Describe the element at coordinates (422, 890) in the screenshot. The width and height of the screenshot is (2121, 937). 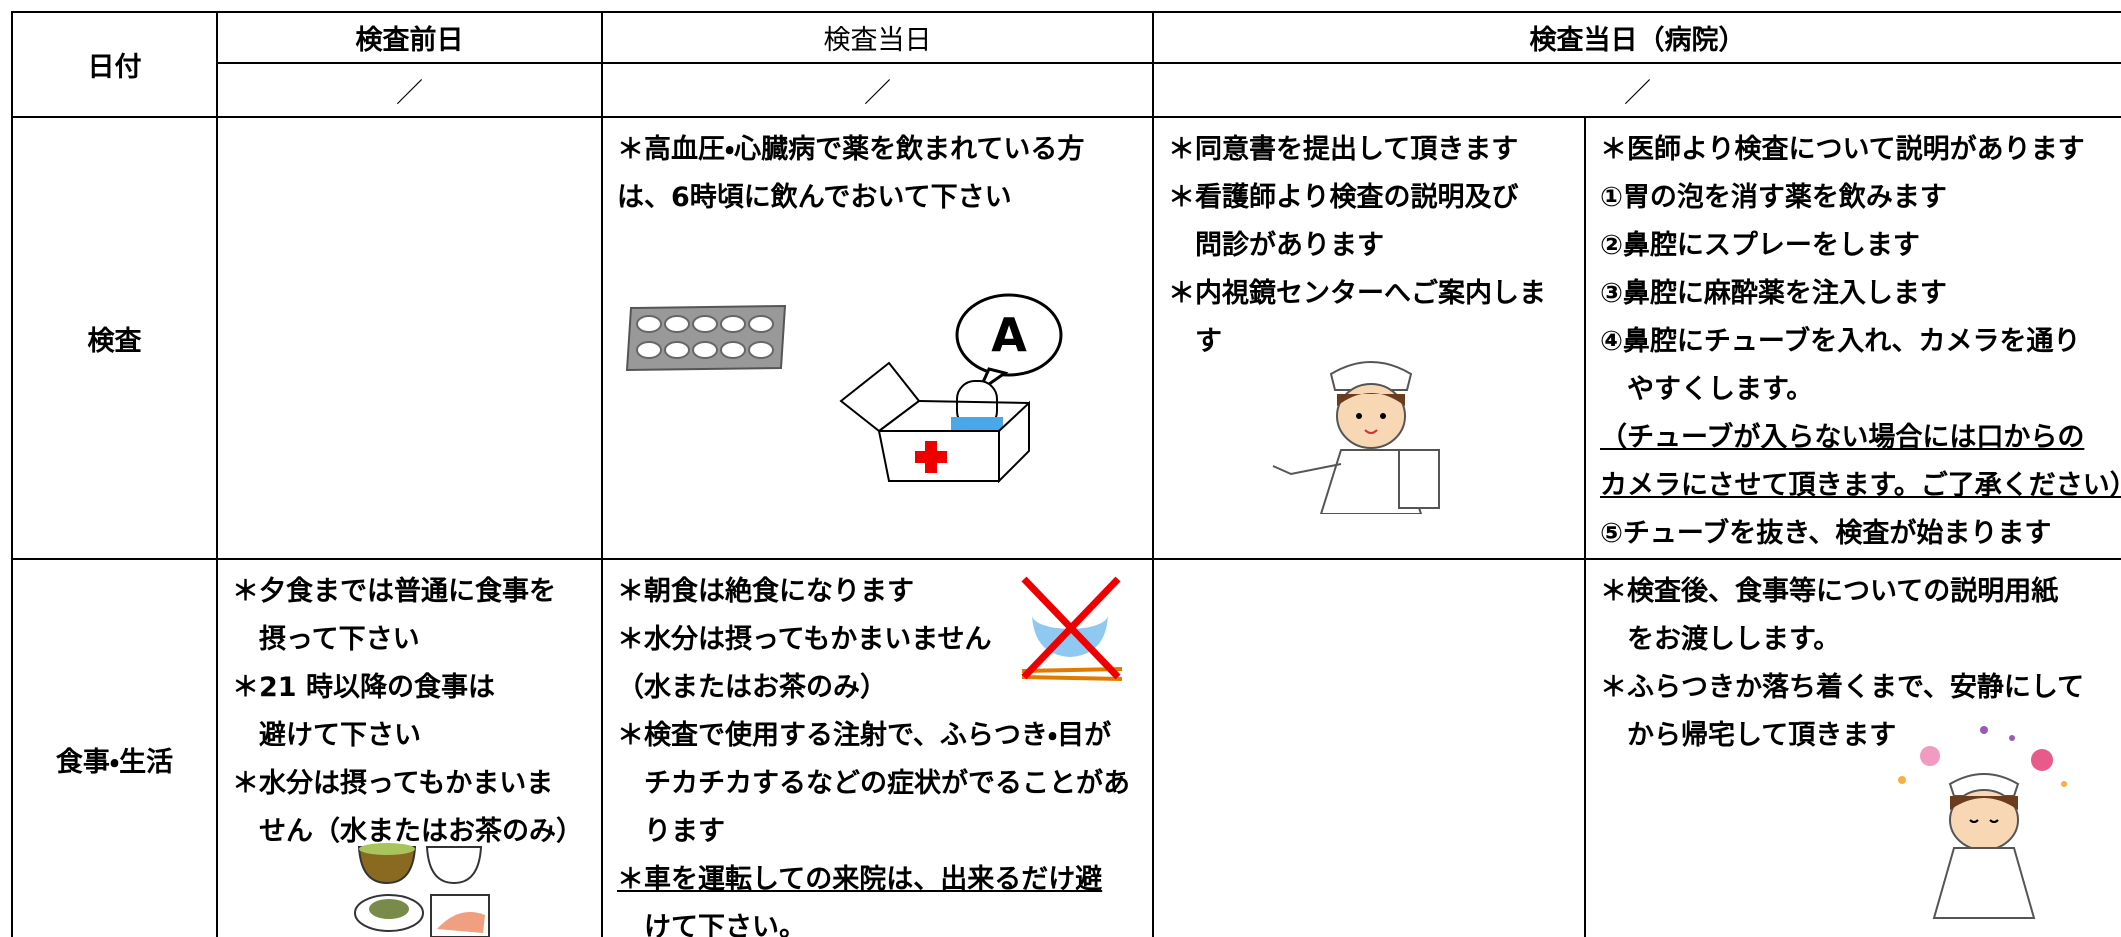
I see `meal-illustration` at that location.